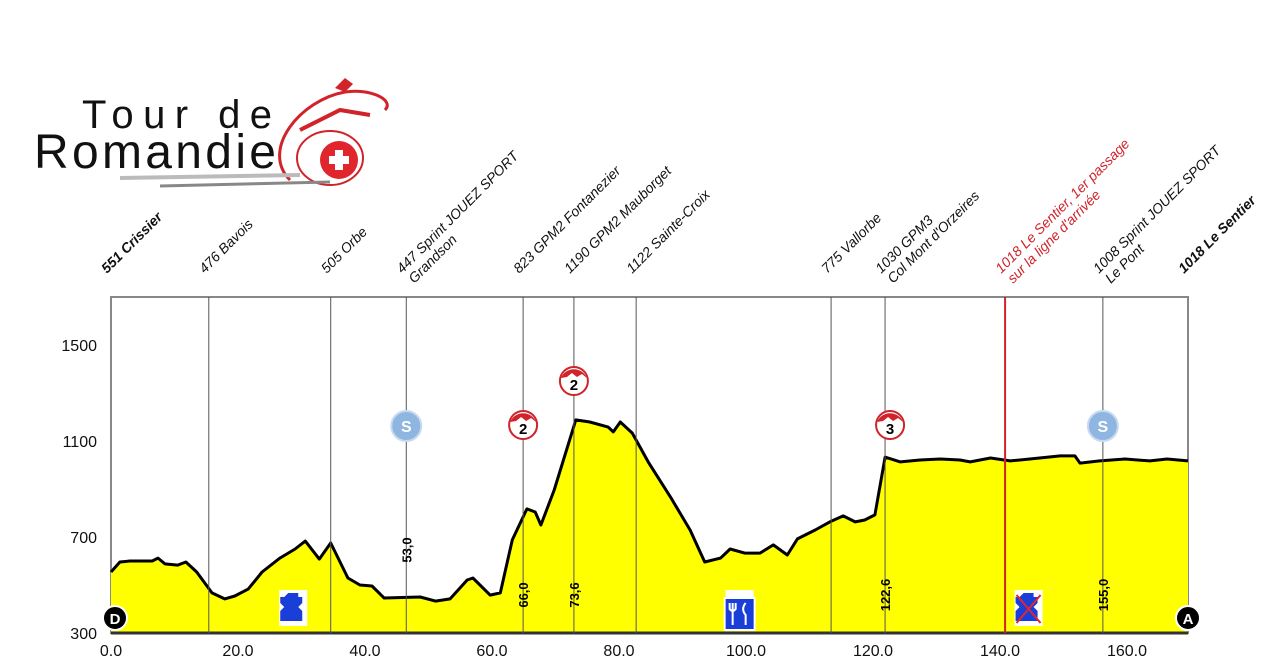 The image size is (1280, 671). What do you see at coordinates (291, 607) in the screenshot?
I see `bottle-icon` at bounding box center [291, 607].